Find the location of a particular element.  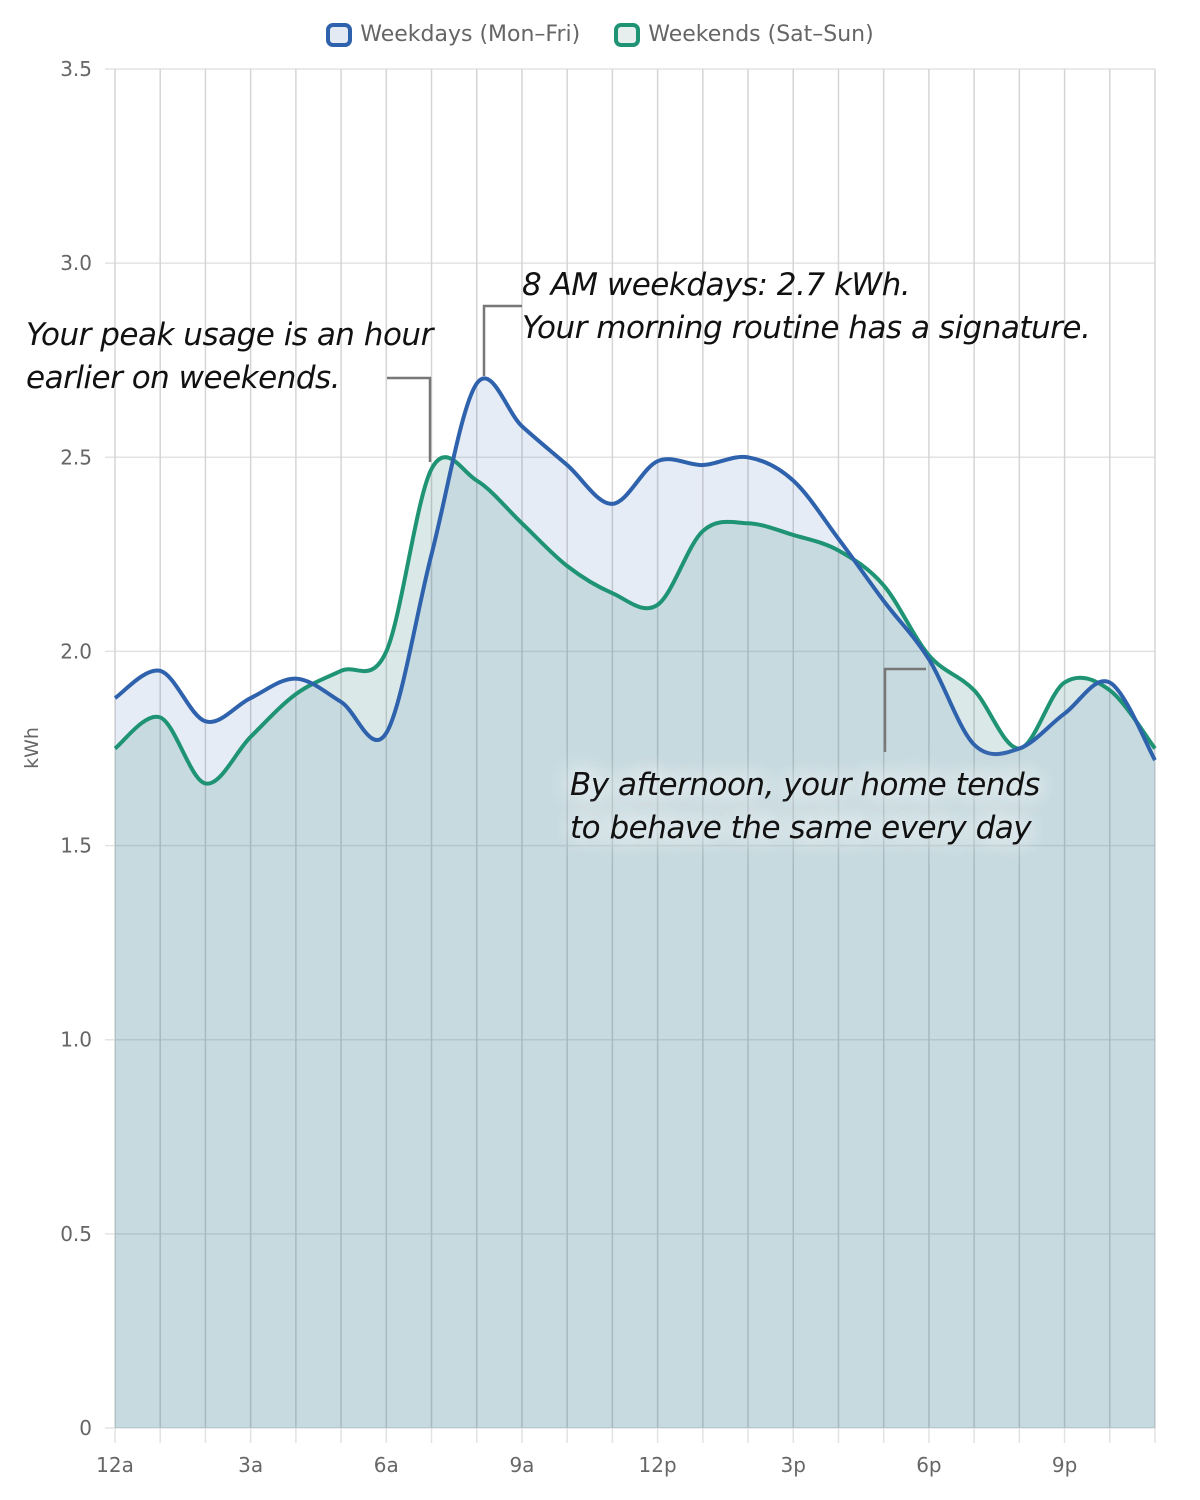

annotation-line: to behave the same every day is located at coordinates (801, 828).